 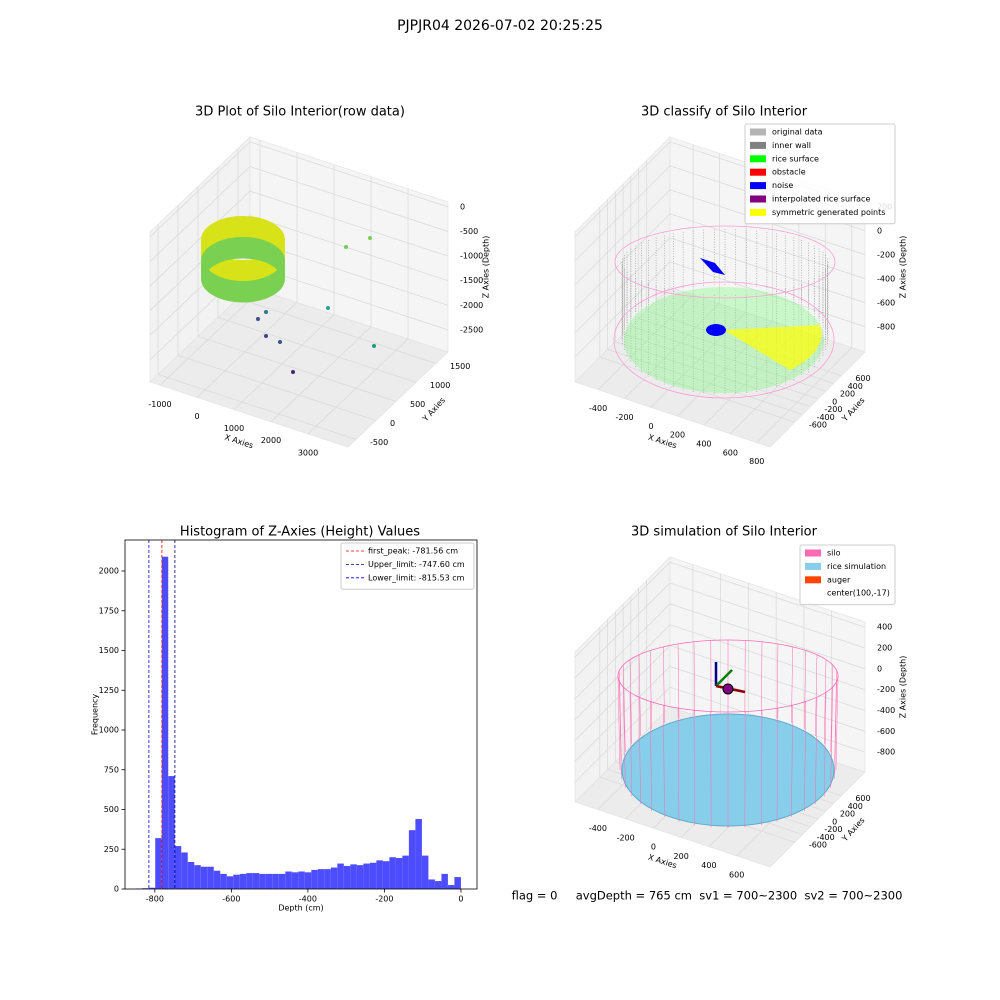 What do you see at coordinates (886, 731) in the screenshot?
I see `z-tick-label: -600` at bounding box center [886, 731].